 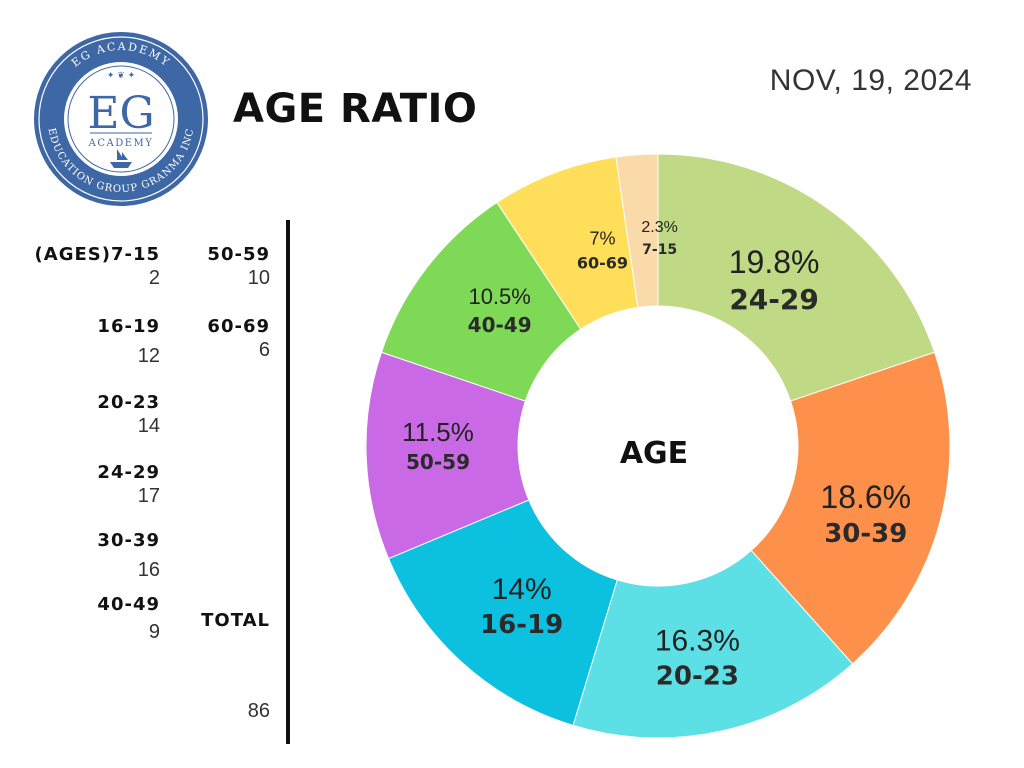 What do you see at coordinates (80, 342) in the screenshot?
I see `legend-item-16-19: 16-19 12` at bounding box center [80, 342].